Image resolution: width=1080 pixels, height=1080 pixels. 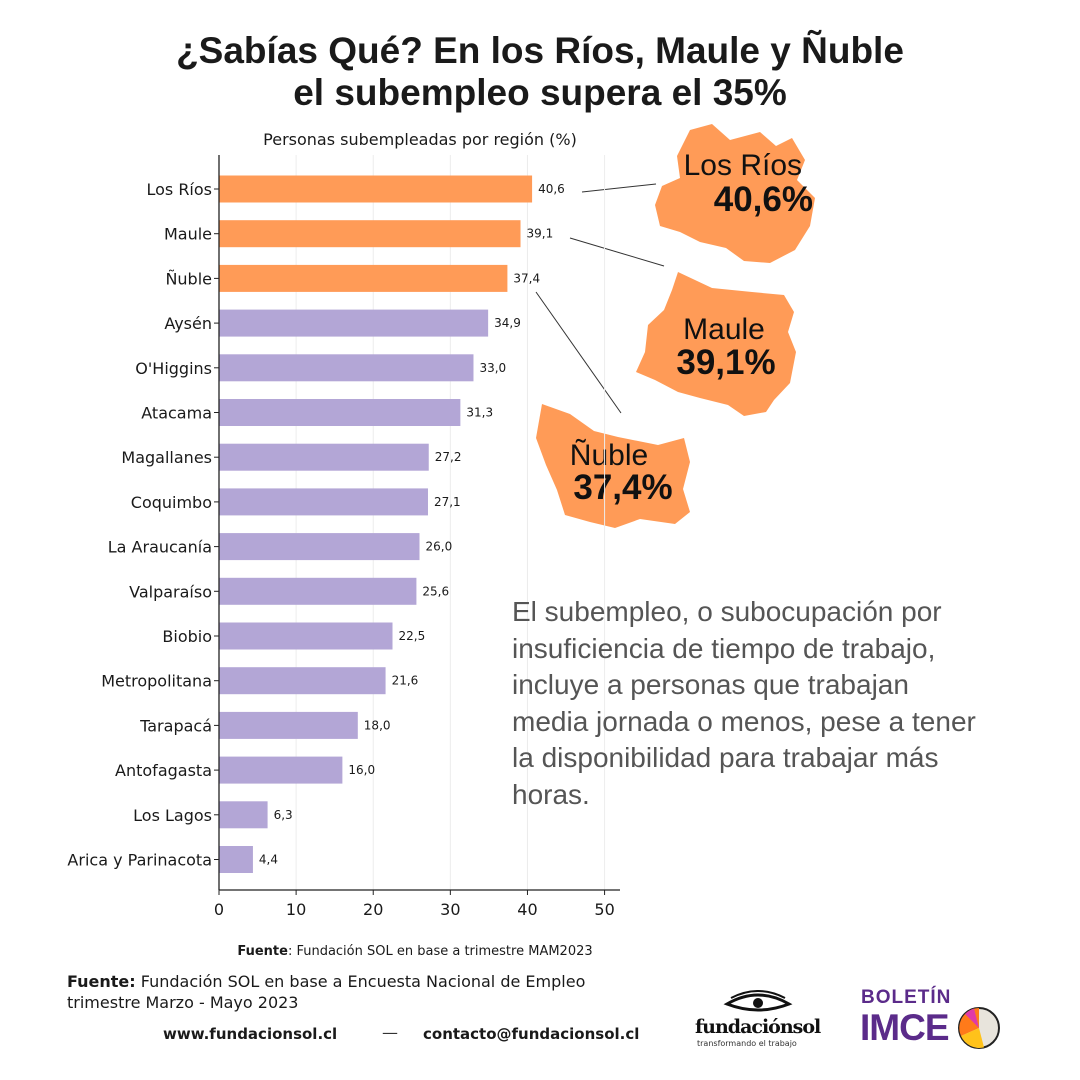 I want to click on bar-value-label: 21,6, so click(x=405, y=681).